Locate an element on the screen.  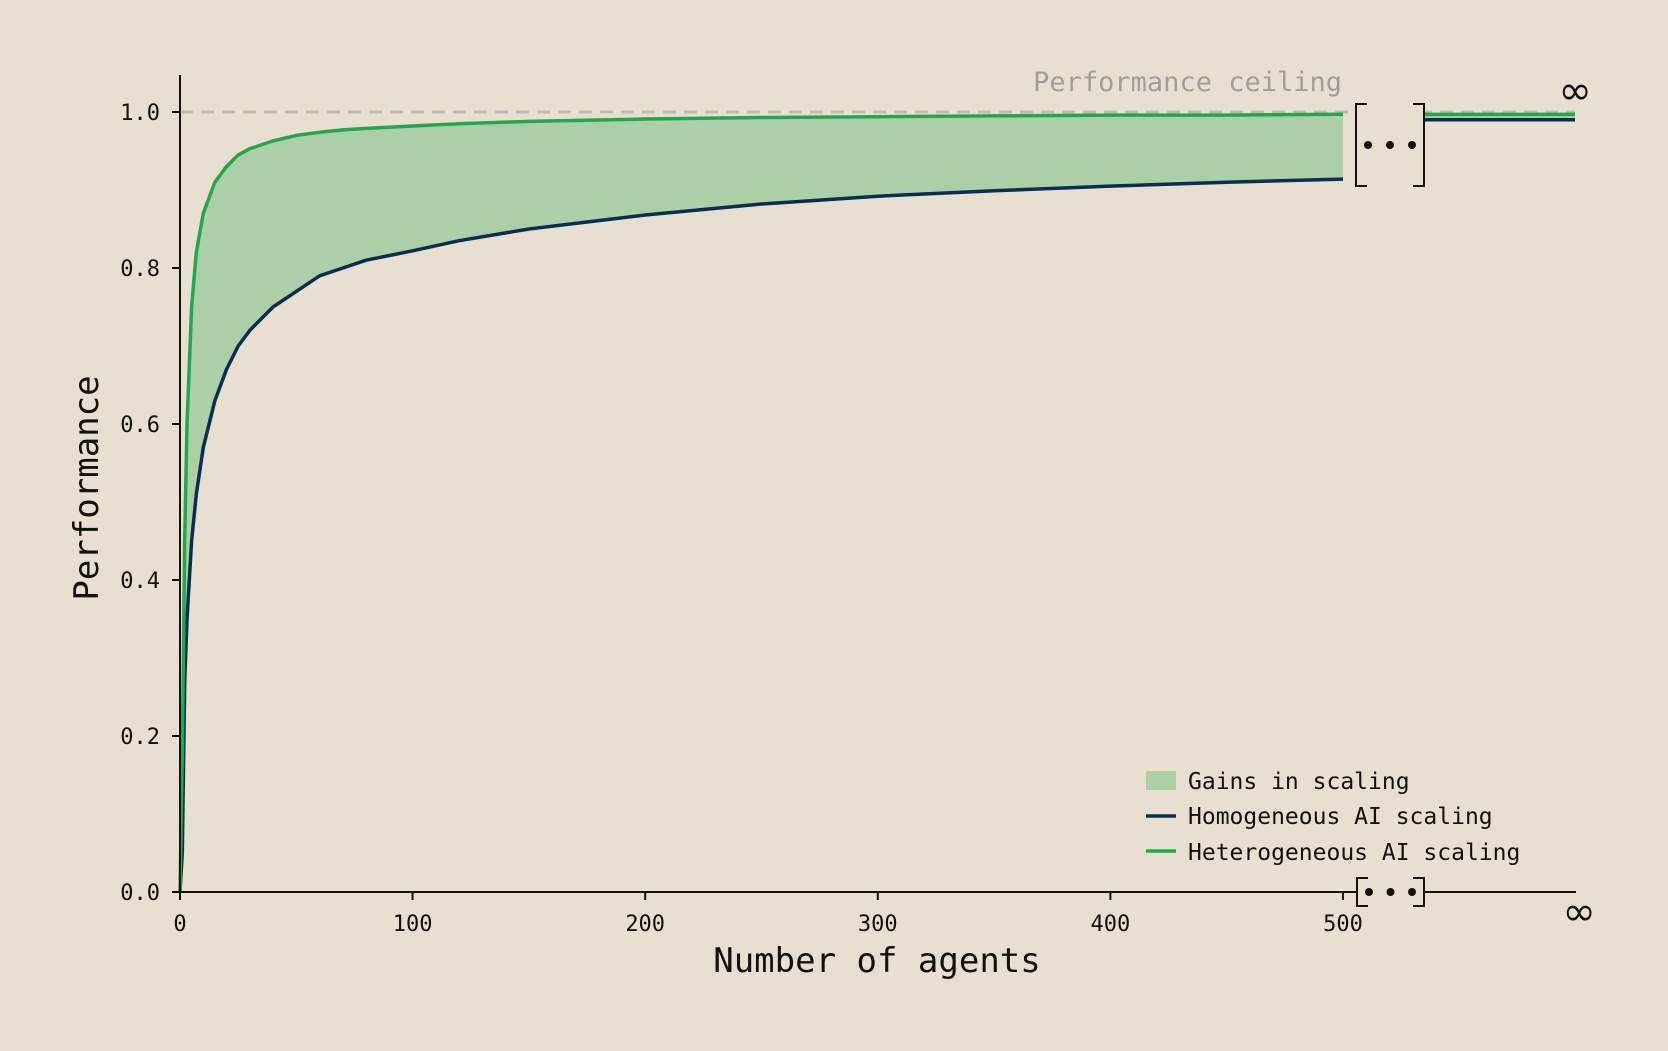
x-axis-break-left-bracket is located at coordinates (1362, 892).